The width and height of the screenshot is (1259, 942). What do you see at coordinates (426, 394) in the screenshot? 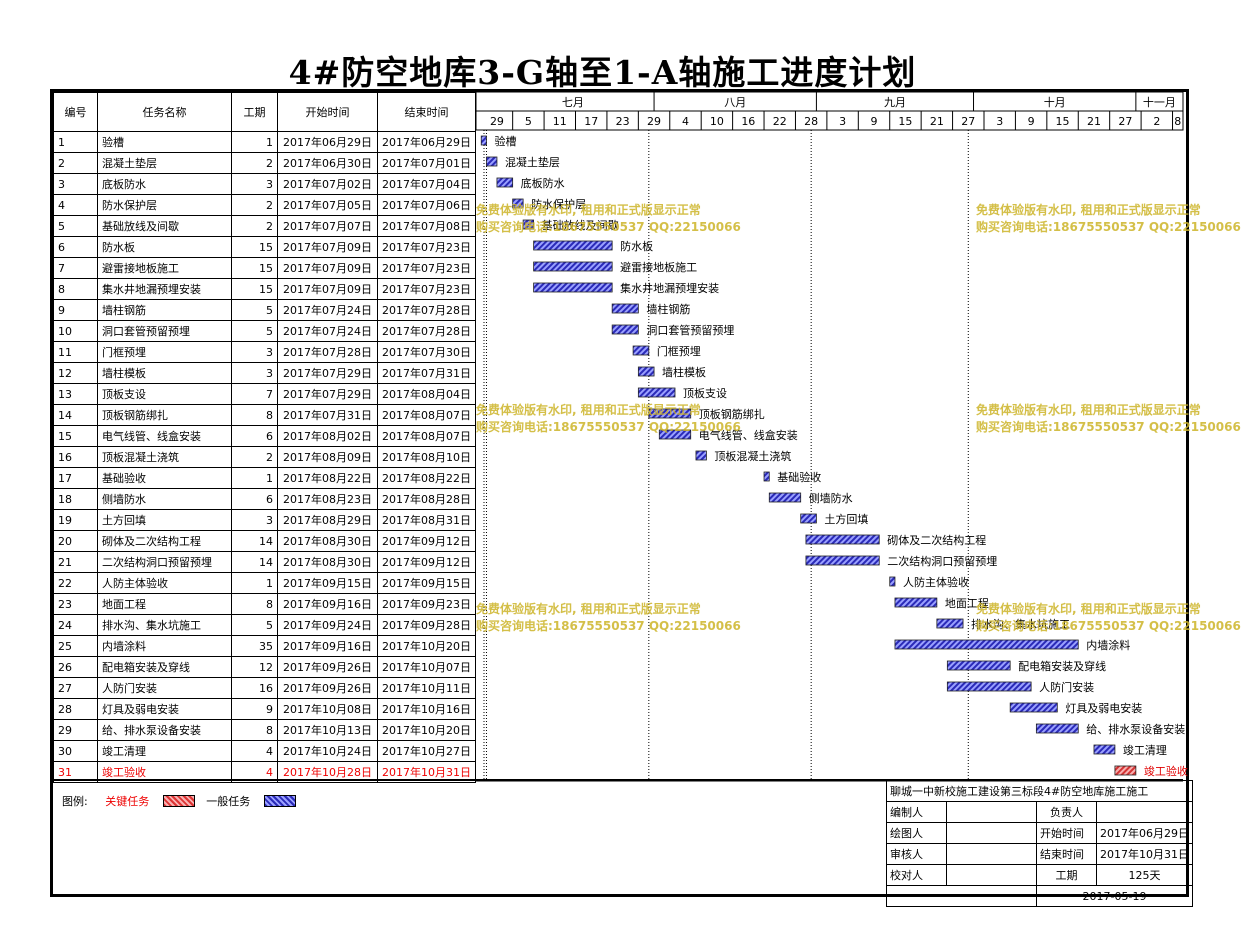
I see `cell-end: 2017年08月04日` at bounding box center [426, 394].